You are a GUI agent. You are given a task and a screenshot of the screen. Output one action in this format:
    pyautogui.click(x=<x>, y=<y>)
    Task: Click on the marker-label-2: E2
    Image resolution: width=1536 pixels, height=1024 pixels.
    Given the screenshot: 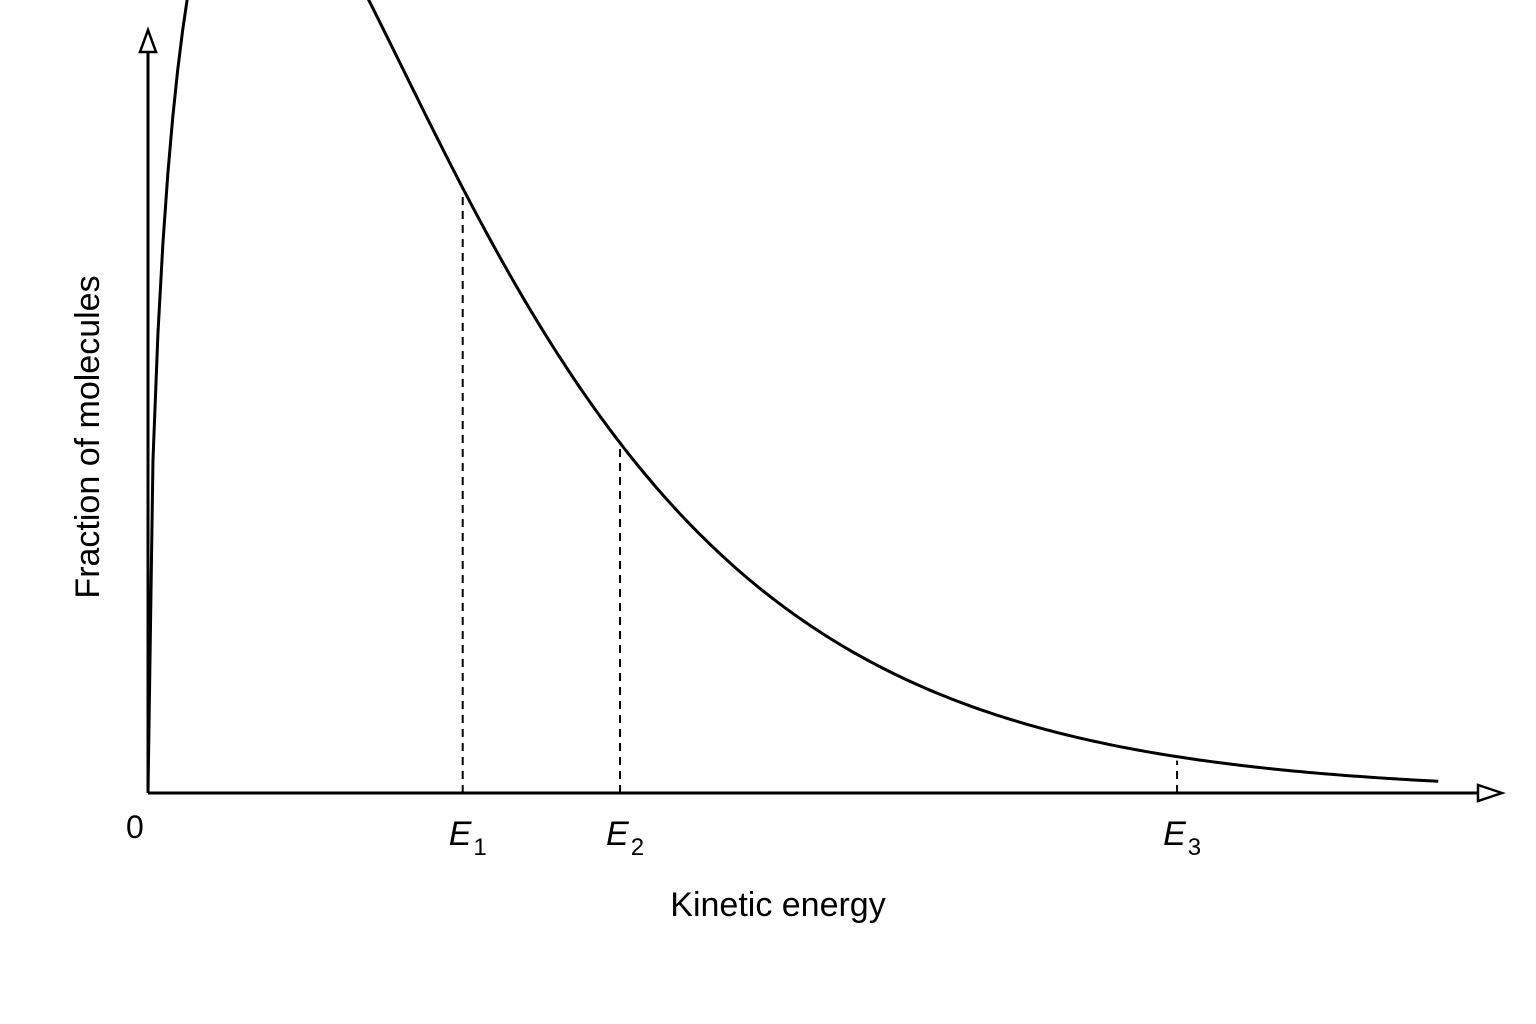 What is the action you would take?
    pyautogui.click(x=625, y=838)
    